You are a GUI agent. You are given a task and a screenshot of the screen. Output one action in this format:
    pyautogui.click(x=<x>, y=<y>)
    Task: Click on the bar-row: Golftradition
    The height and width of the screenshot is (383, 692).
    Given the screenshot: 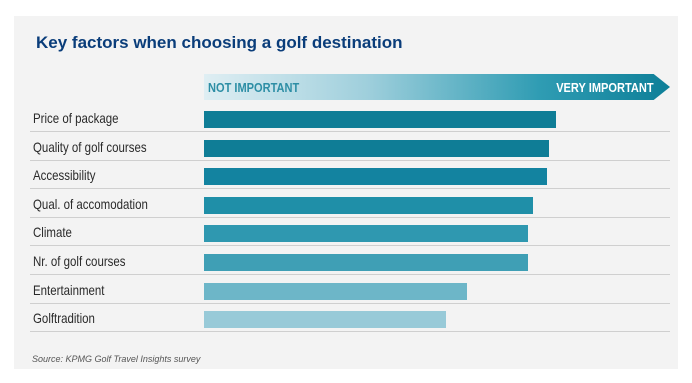 What is the action you would take?
    pyautogui.click(x=350, y=318)
    